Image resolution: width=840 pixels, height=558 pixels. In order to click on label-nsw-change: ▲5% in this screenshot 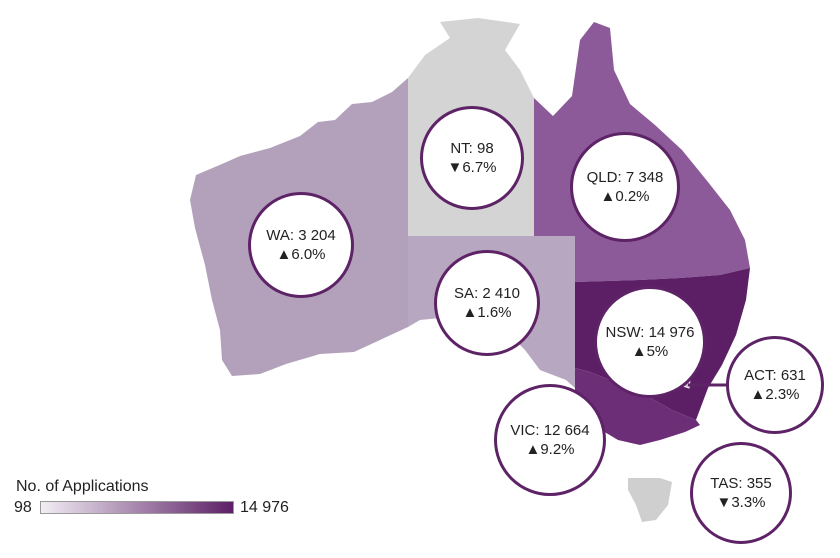, I will do `click(650, 351)`.